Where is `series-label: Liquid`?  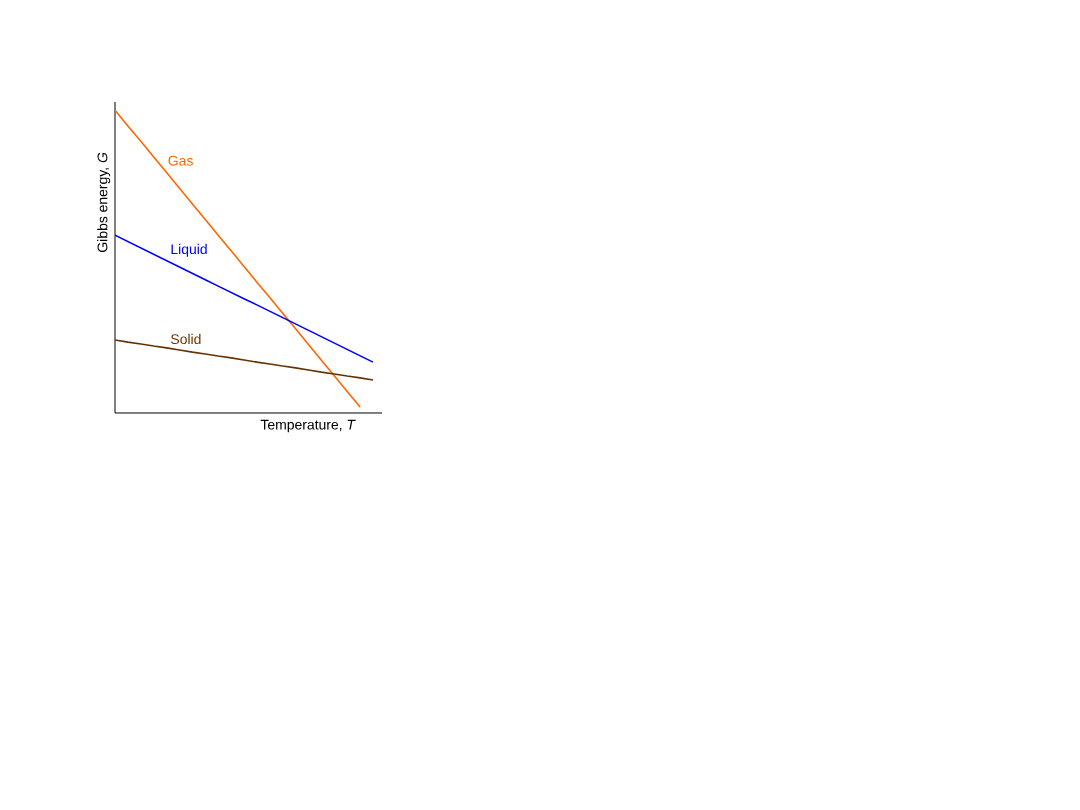
series-label: Liquid is located at coordinates (189, 250).